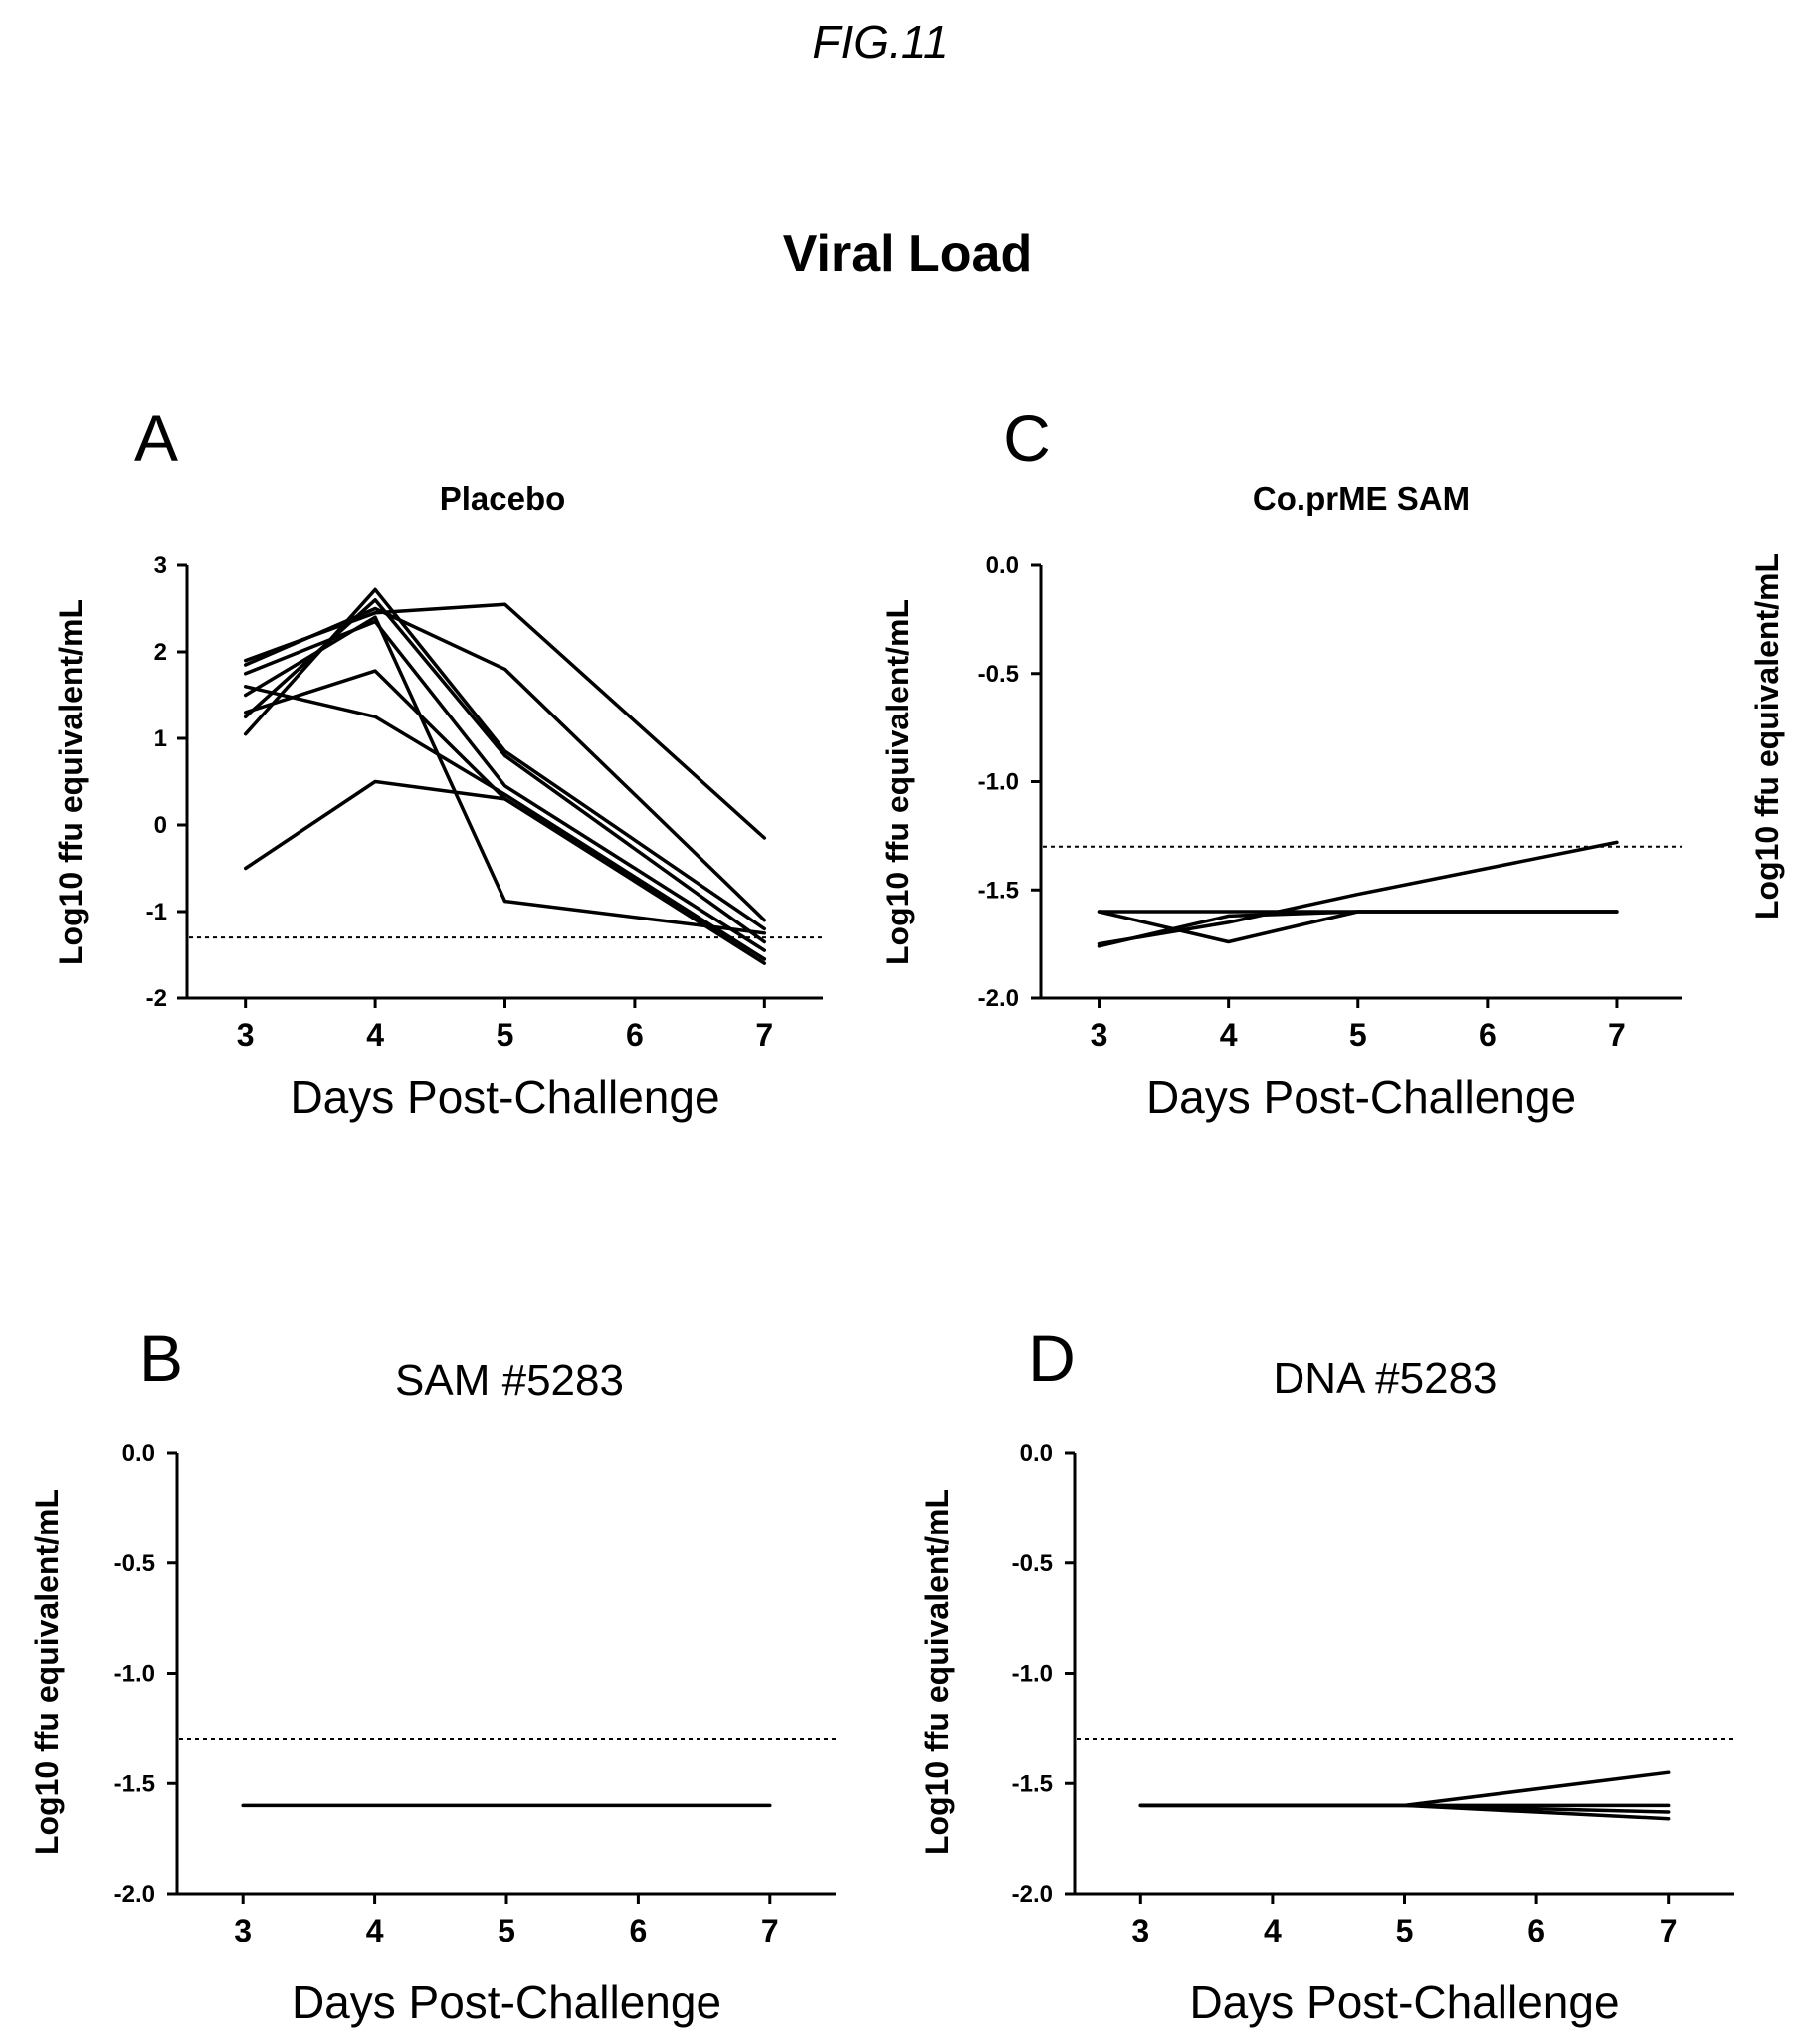 This screenshot has width=1801, height=2044. What do you see at coordinates (1361, 1097) in the screenshot?
I see `x-axis-label-c: Days Post-Challenge` at bounding box center [1361, 1097].